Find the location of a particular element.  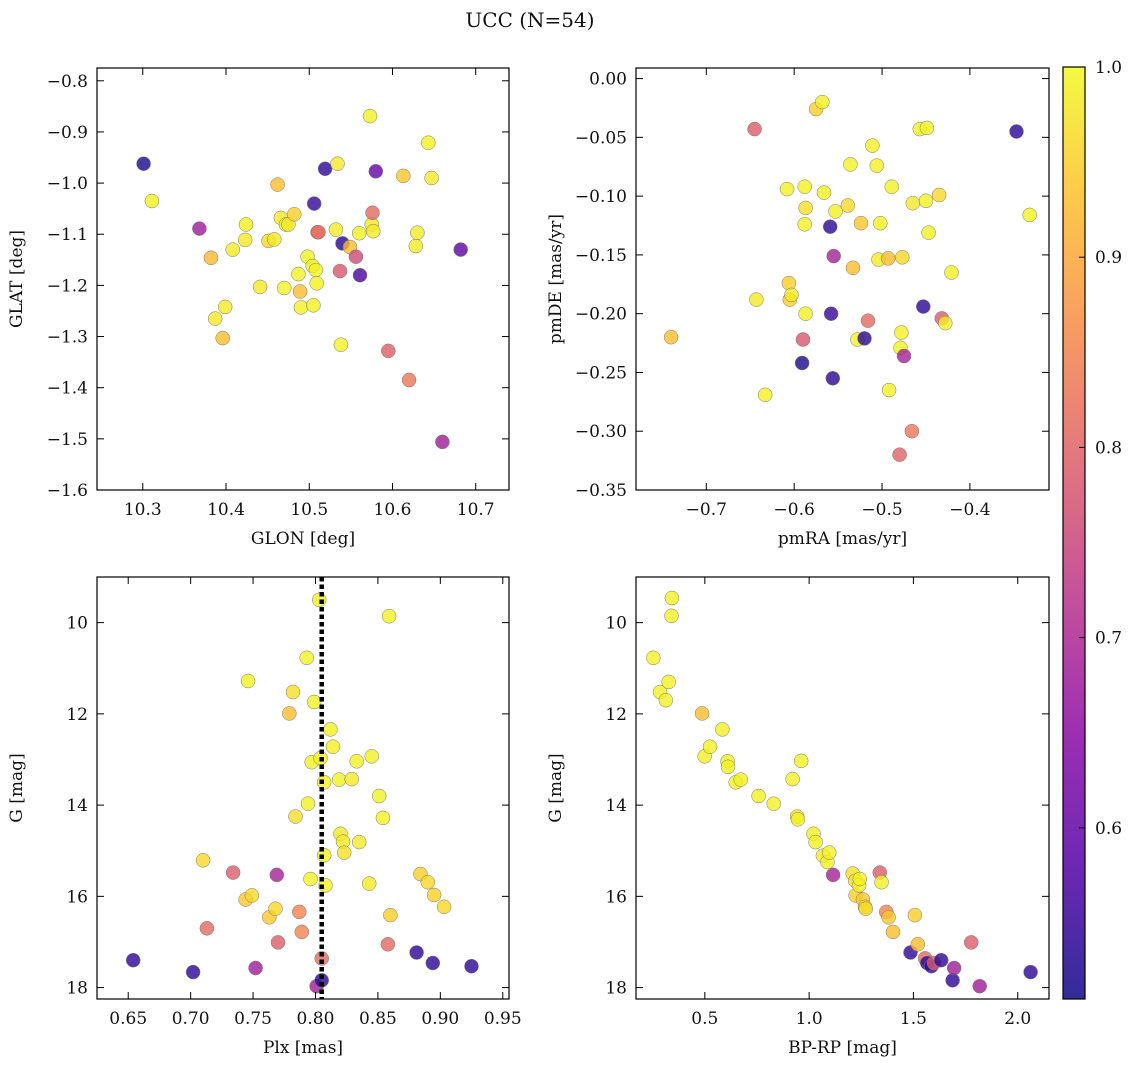

x-tick-label: 1.0 is located at coordinates (809, 1019).